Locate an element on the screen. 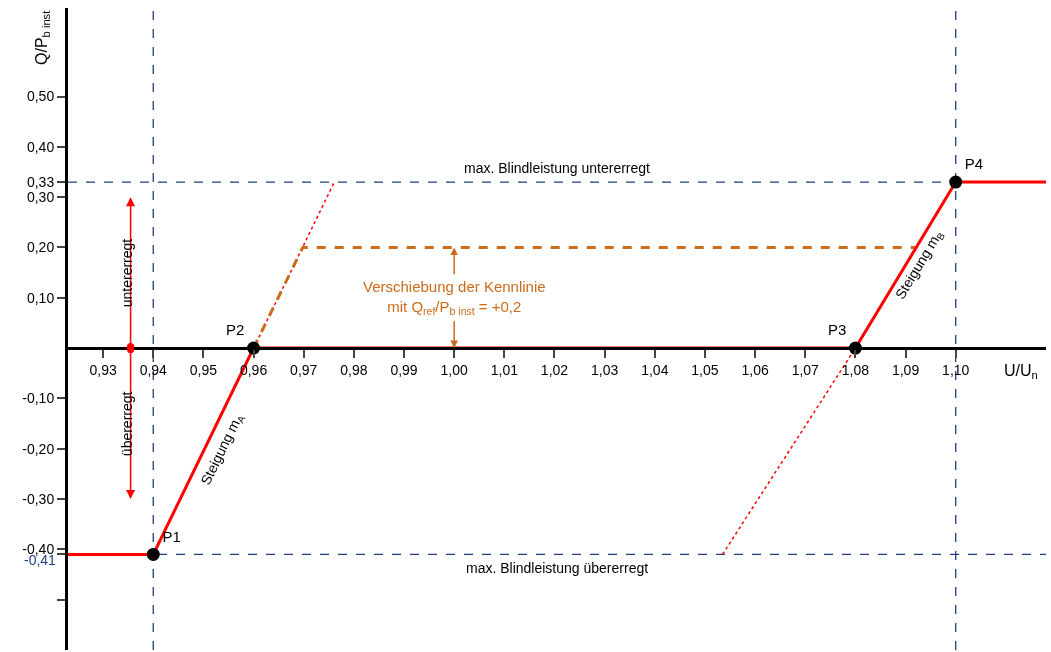  annotation: Verschiebung der Kennlinie mit Q$_{ref}$/P$_{b inst}$ = +0,2 is located at coordinates (454, 297).